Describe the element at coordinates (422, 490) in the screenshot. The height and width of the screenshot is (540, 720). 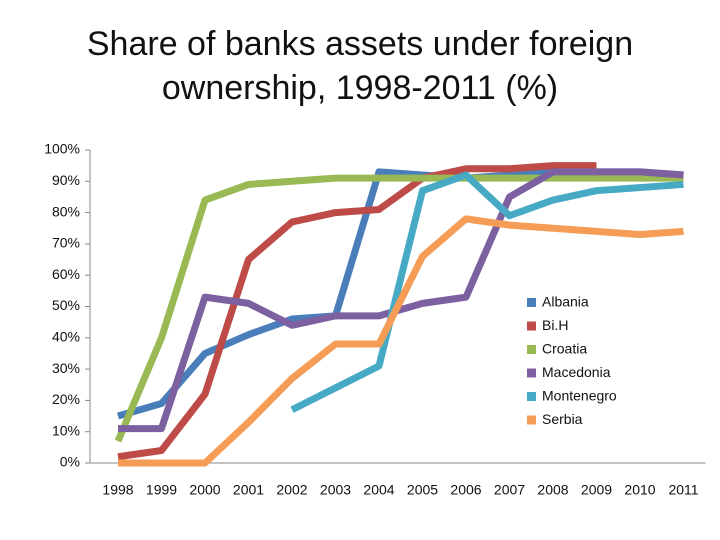
I see `x-tick-label: 2005` at that location.